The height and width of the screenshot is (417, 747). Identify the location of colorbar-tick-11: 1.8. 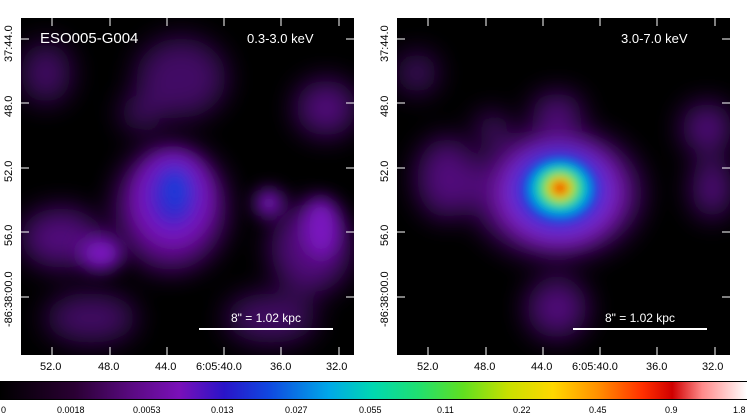
(739, 410).